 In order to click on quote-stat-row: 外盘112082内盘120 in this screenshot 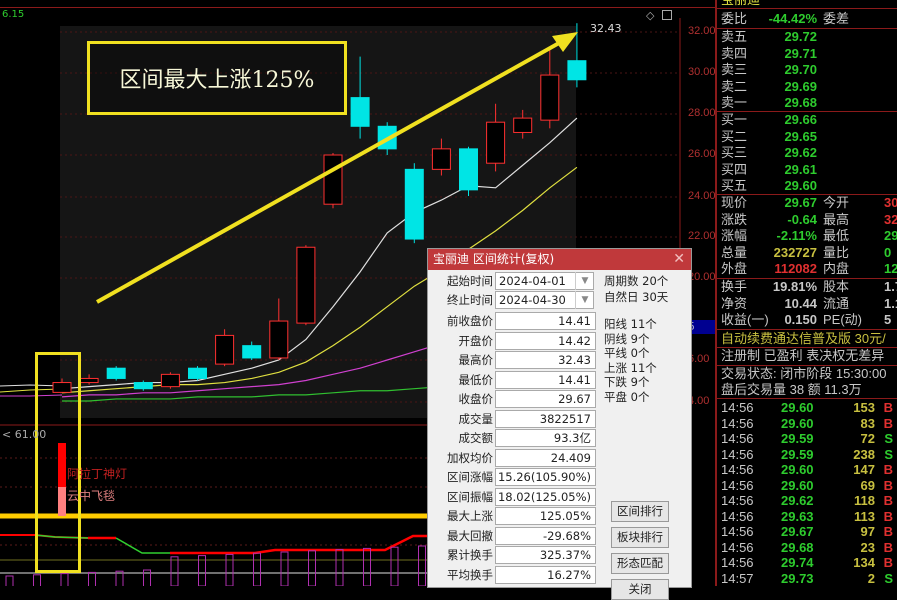, I will do `click(809, 269)`.